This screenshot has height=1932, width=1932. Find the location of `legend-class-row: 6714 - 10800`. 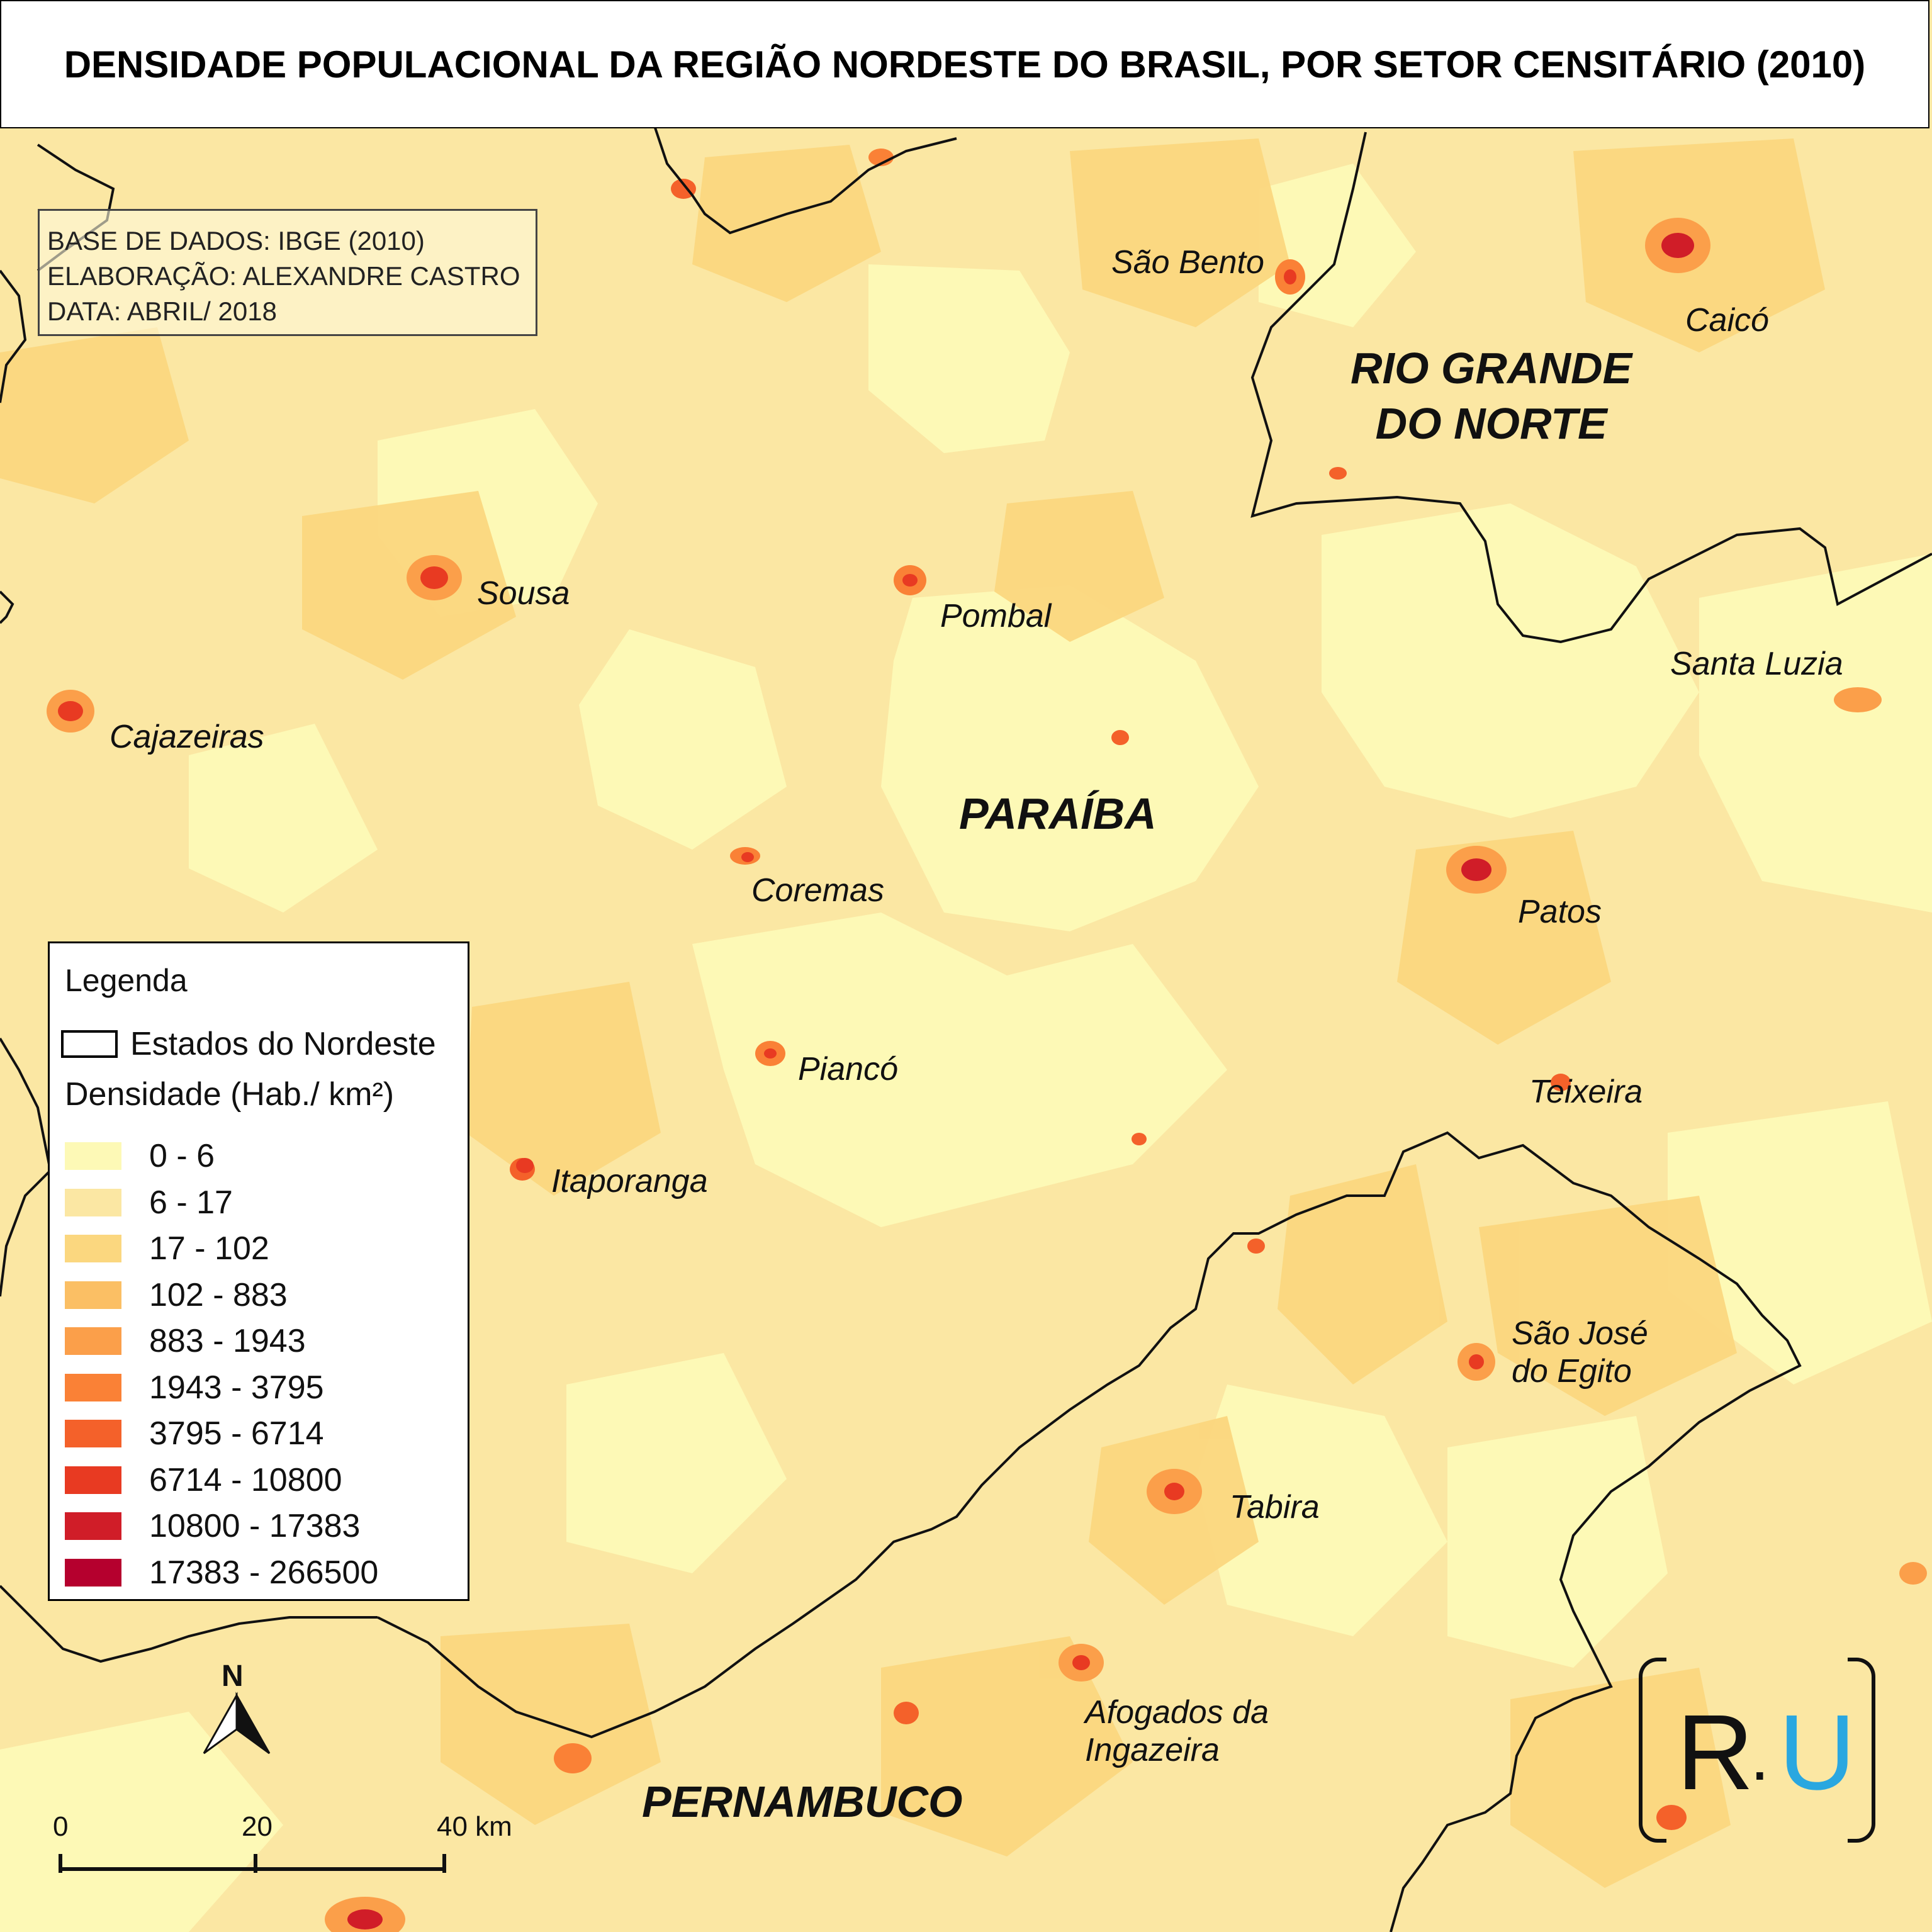

legend-class-row: 6714 - 10800 is located at coordinates (203, 1480).